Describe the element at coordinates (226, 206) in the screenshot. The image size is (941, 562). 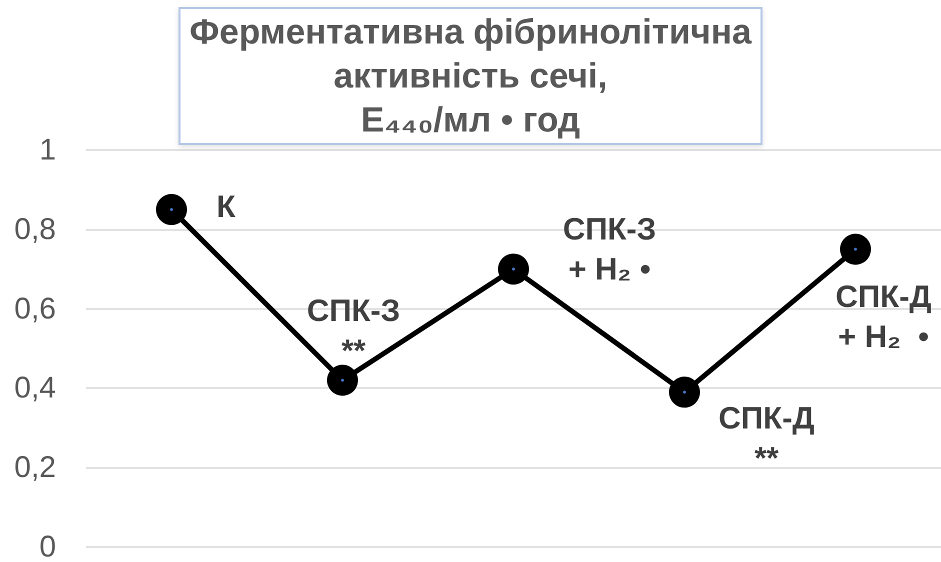
I see `annotation: К` at that location.